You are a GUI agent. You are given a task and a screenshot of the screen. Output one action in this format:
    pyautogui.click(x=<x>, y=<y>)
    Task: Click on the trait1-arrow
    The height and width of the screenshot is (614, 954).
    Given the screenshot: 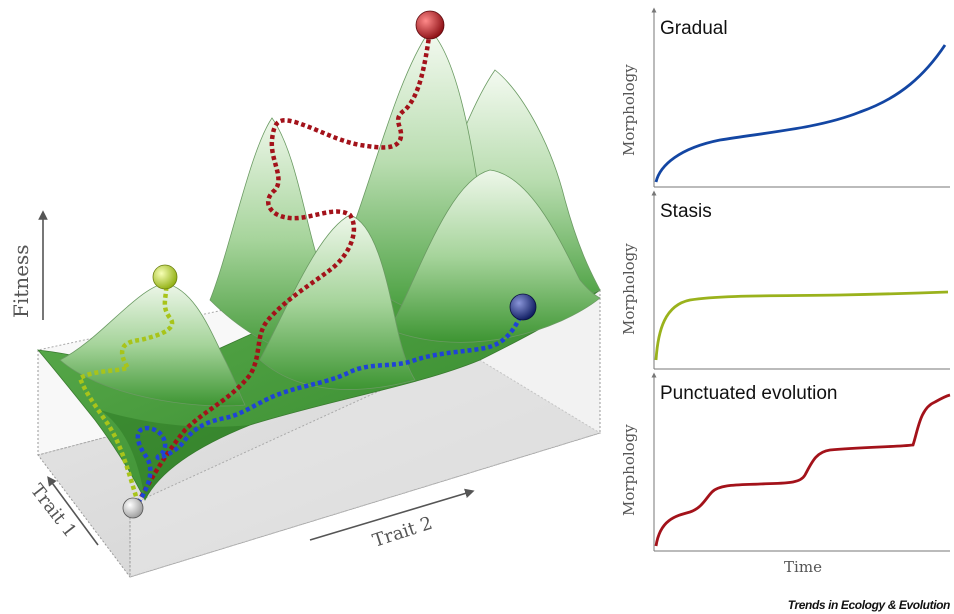 What is the action you would take?
    pyautogui.click(x=73, y=511)
    